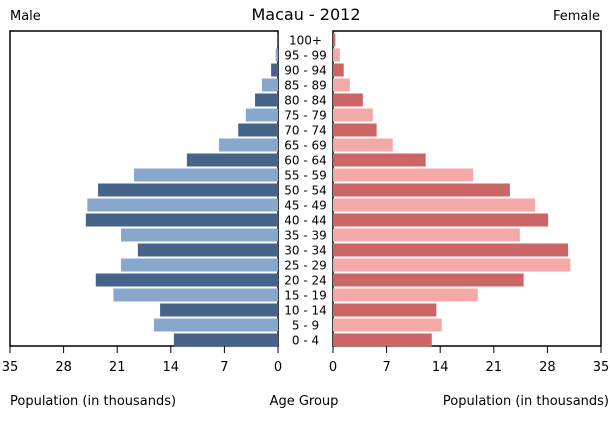 This screenshot has width=610, height=429. I want to click on x-tick-label-left: 35, so click(10, 367).